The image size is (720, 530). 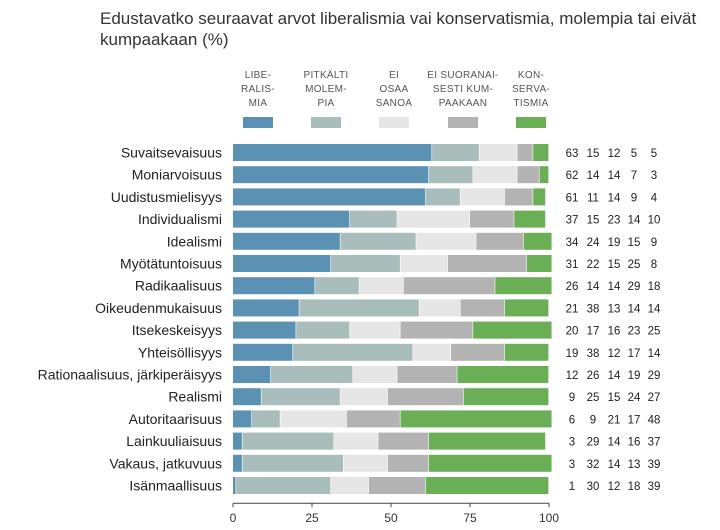 What do you see at coordinates (130, 375) in the screenshot?
I see `category-label: Rationaalisuus, järkiperäisyys` at bounding box center [130, 375].